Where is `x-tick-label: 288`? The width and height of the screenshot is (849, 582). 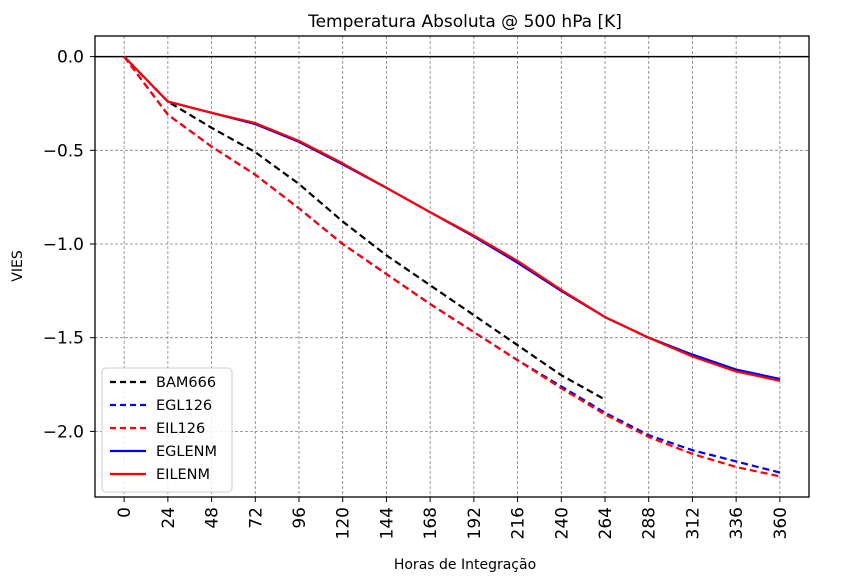 x-tick-label: 288 is located at coordinates (650, 523).